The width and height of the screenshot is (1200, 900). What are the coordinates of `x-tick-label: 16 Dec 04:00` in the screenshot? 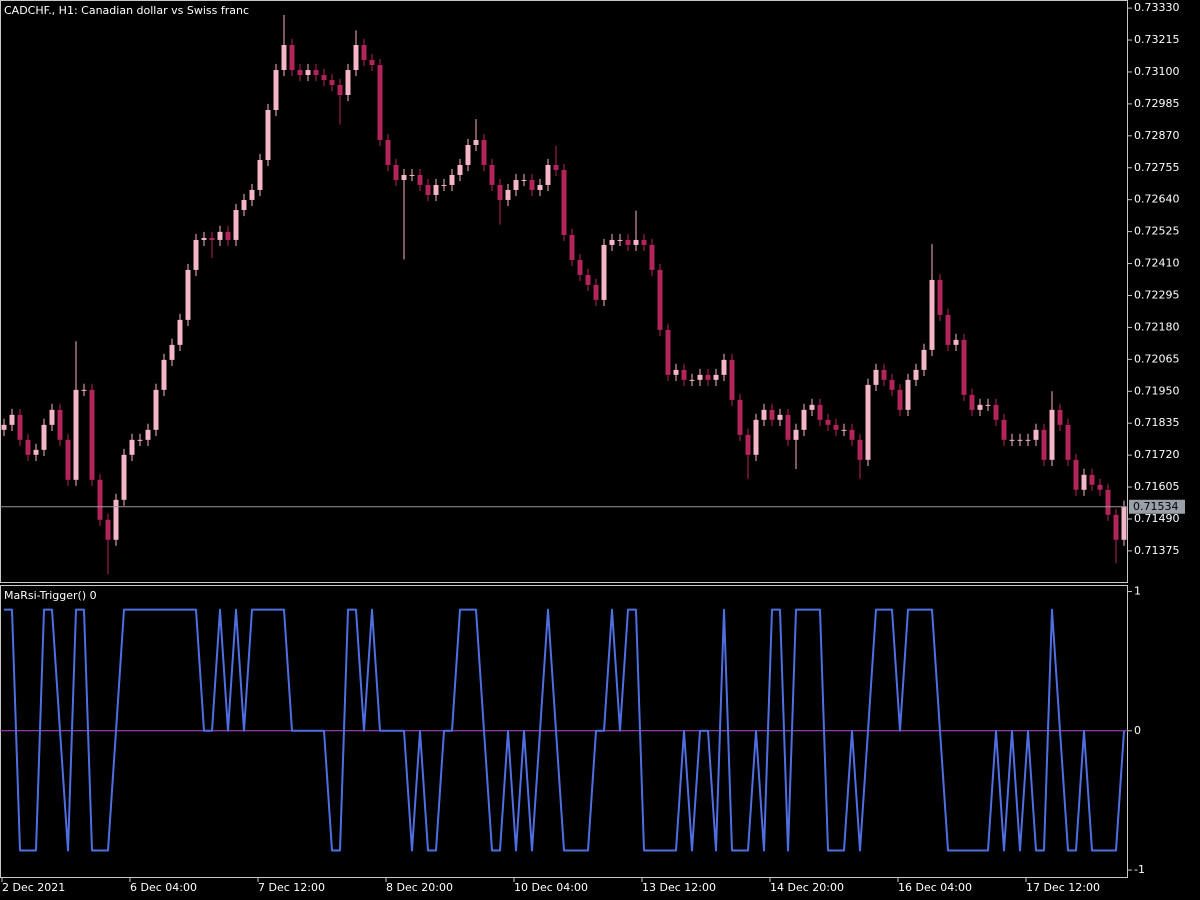 It's located at (935, 887).